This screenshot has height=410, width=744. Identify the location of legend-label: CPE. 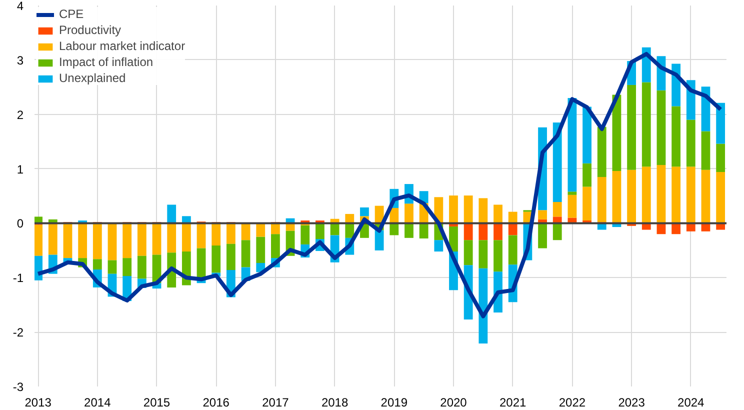
(71, 14).